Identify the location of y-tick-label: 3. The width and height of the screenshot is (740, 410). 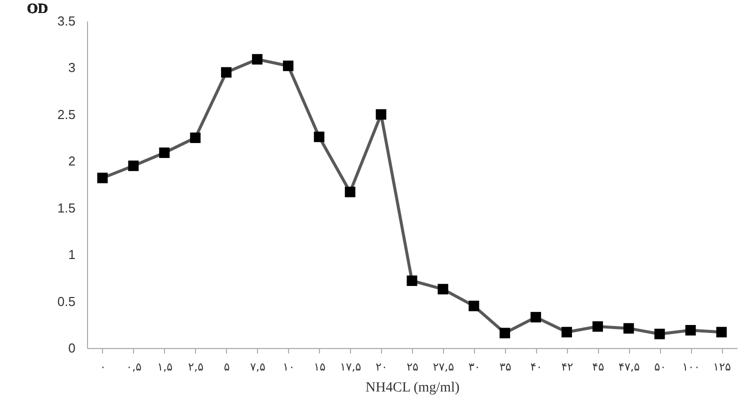
(72, 68).